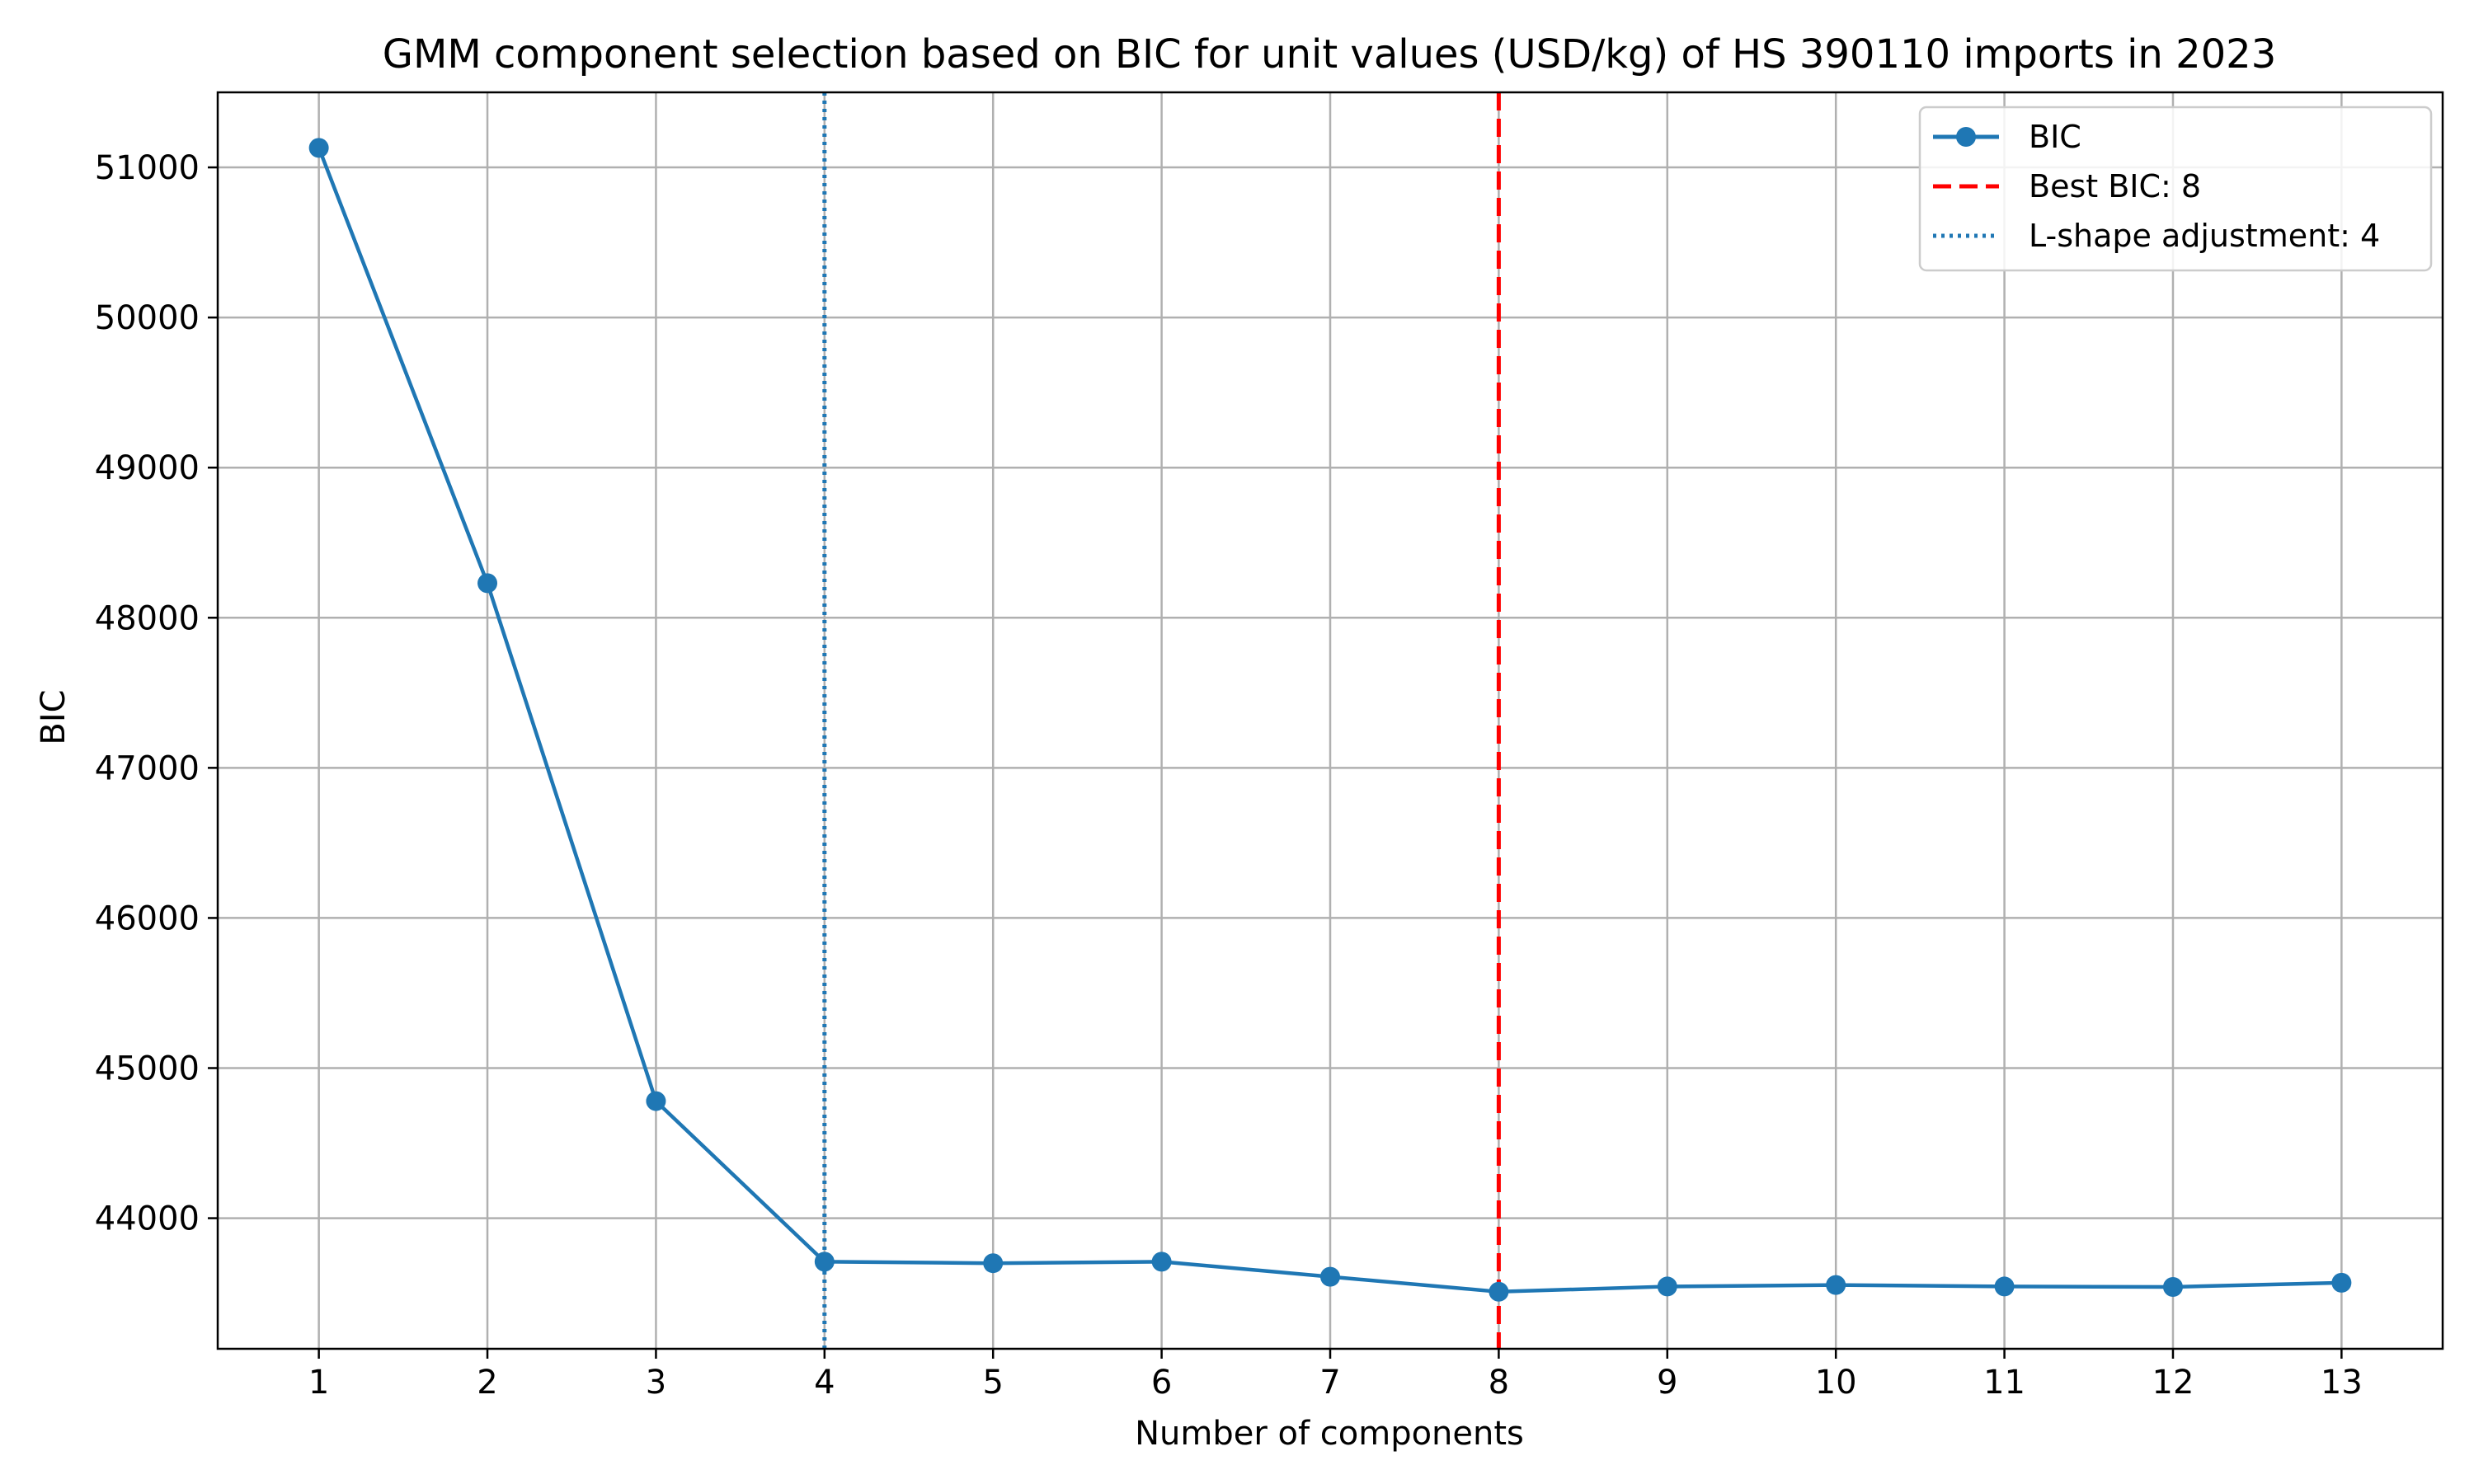 Image resolution: width=2474 pixels, height=1484 pixels. I want to click on x-tick-label: 8, so click(1499, 1383).